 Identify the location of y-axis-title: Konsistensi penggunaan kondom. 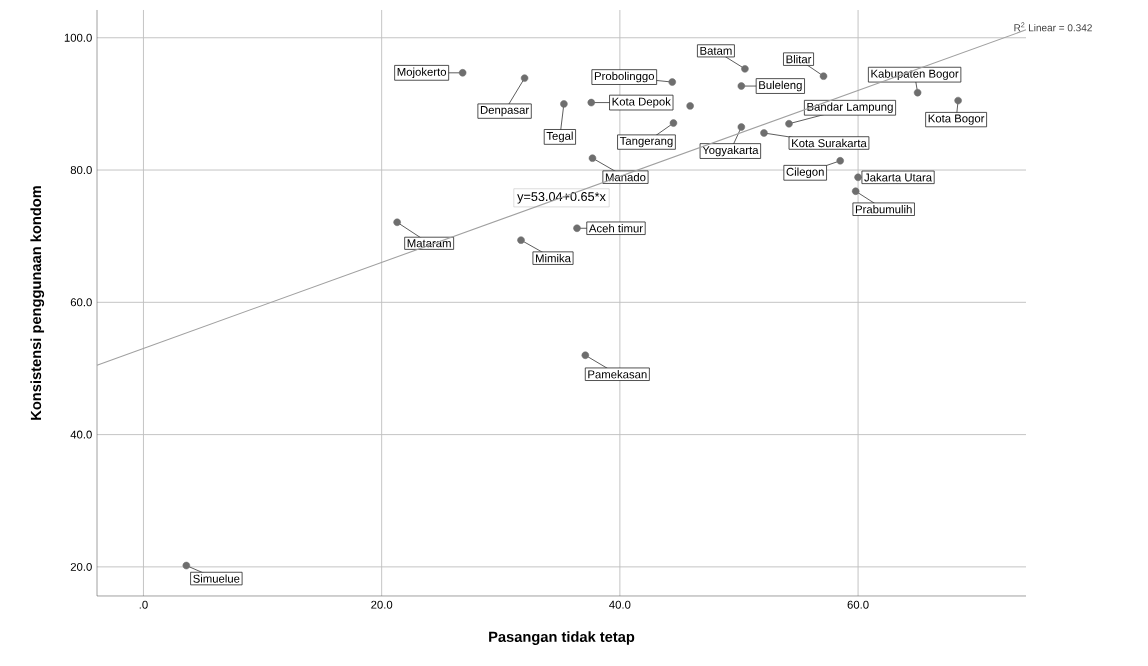
(37, 303).